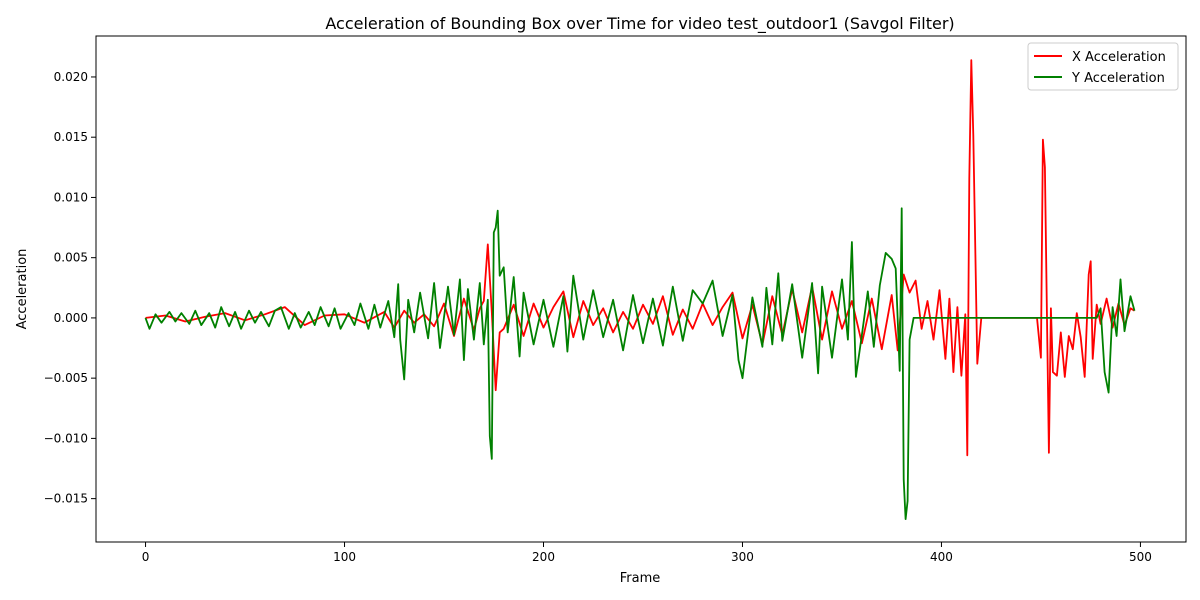 This screenshot has height=600, width=1200. I want to click on legend-box, so click(1103, 66).